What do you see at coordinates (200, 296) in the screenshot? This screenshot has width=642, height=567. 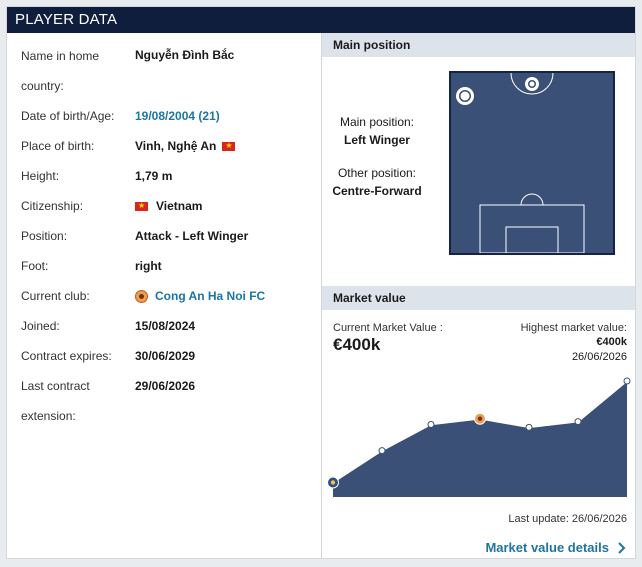 I see `value-current-club: Cong An Ha Noi FC` at bounding box center [200, 296].